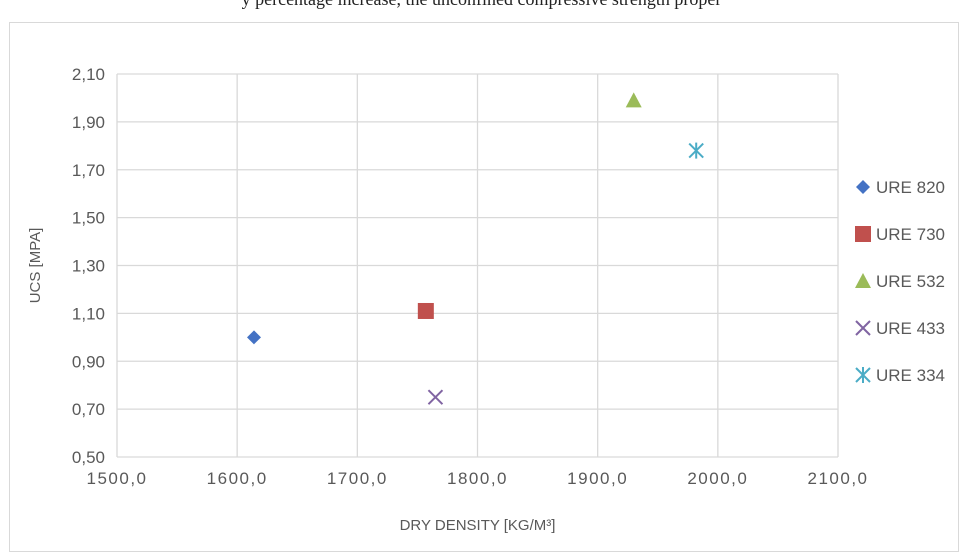 This screenshot has height=552, width=963. I want to click on legend-label: URE 433, so click(910, 328).